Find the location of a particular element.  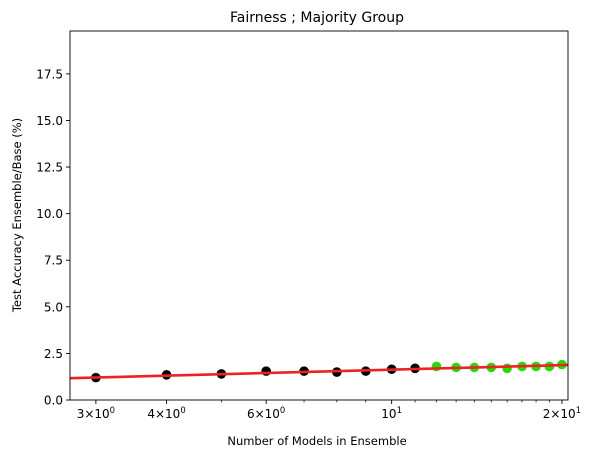

y-tick-label: 15.0 is located at coordinates (49, 121).